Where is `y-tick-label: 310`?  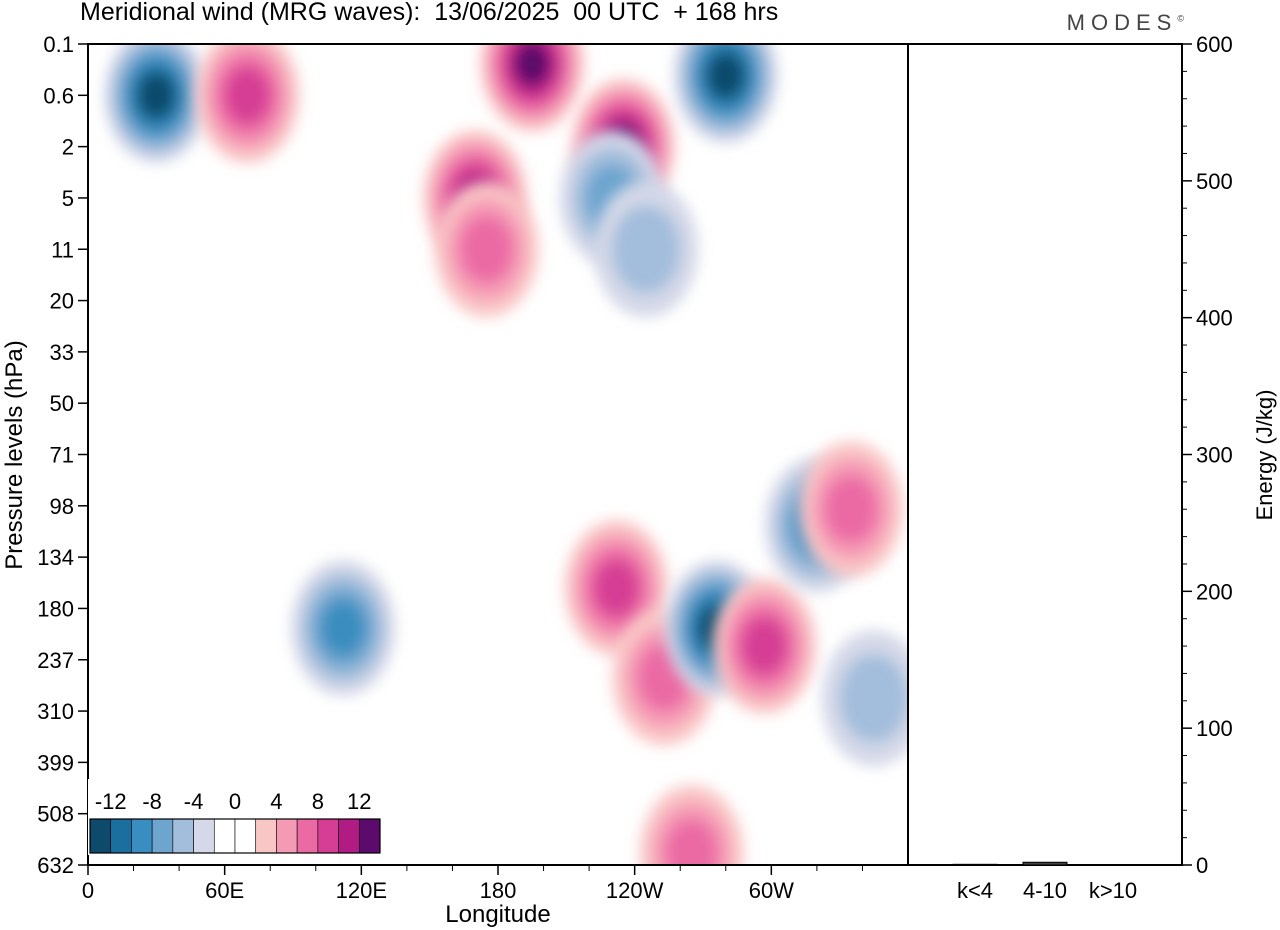
y-tick-label: 310 is located at coordinates (55, 711).